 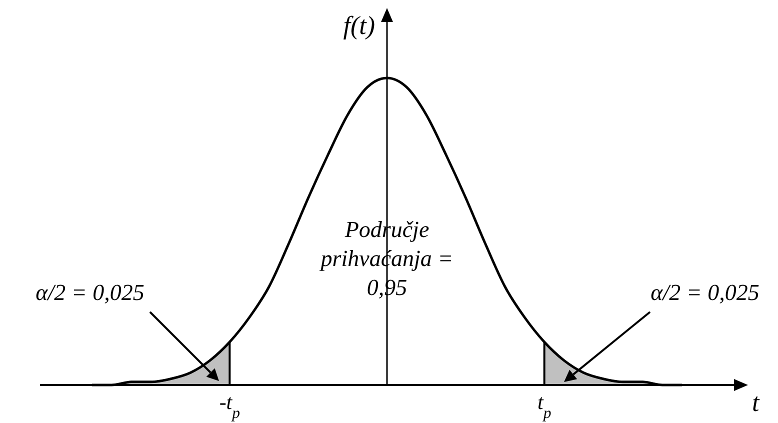 What do you see at coordinates (359, 25) in the screenshot?
I see `y-axis-title: f(t)` at bounding box center [359, 25].